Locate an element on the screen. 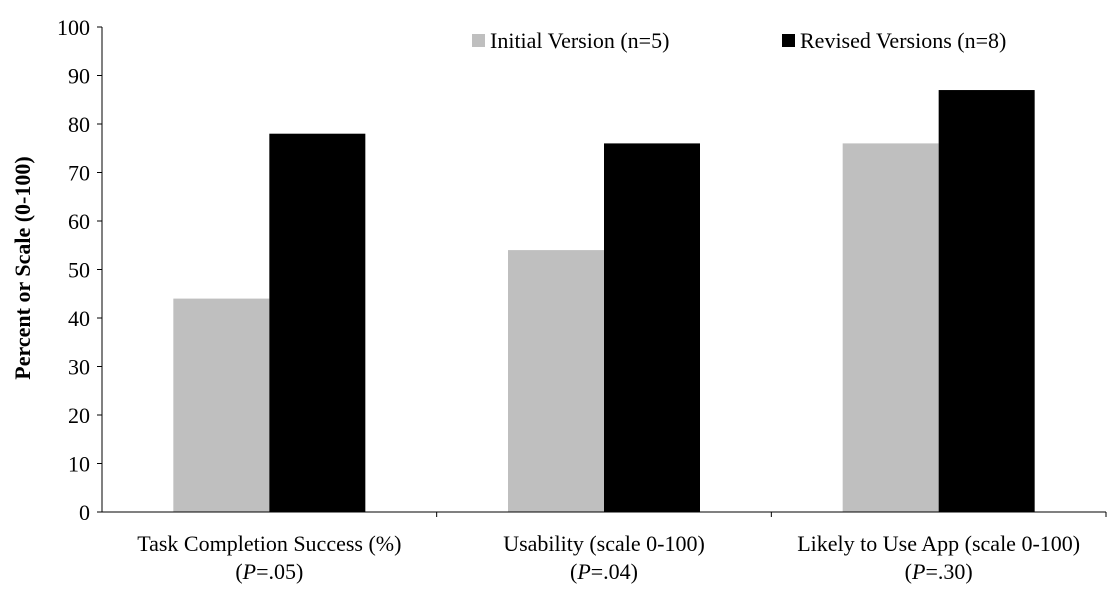  legend-swatch-initial is located at coordinates (478, 40).